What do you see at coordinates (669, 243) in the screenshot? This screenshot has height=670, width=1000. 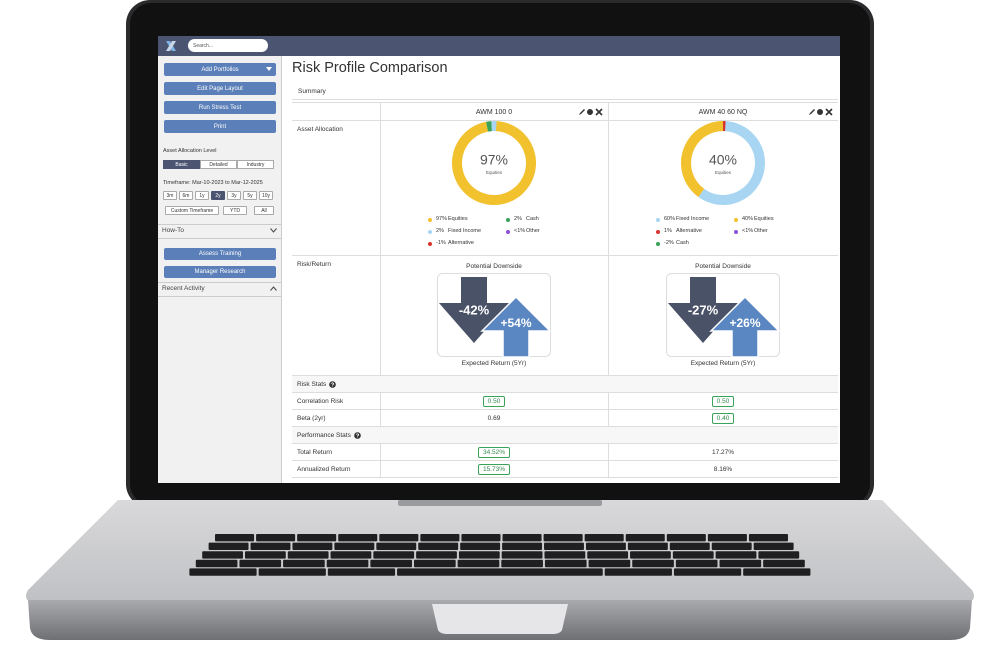 I see `legend-value: -2%` at bounding box center [669, 243].